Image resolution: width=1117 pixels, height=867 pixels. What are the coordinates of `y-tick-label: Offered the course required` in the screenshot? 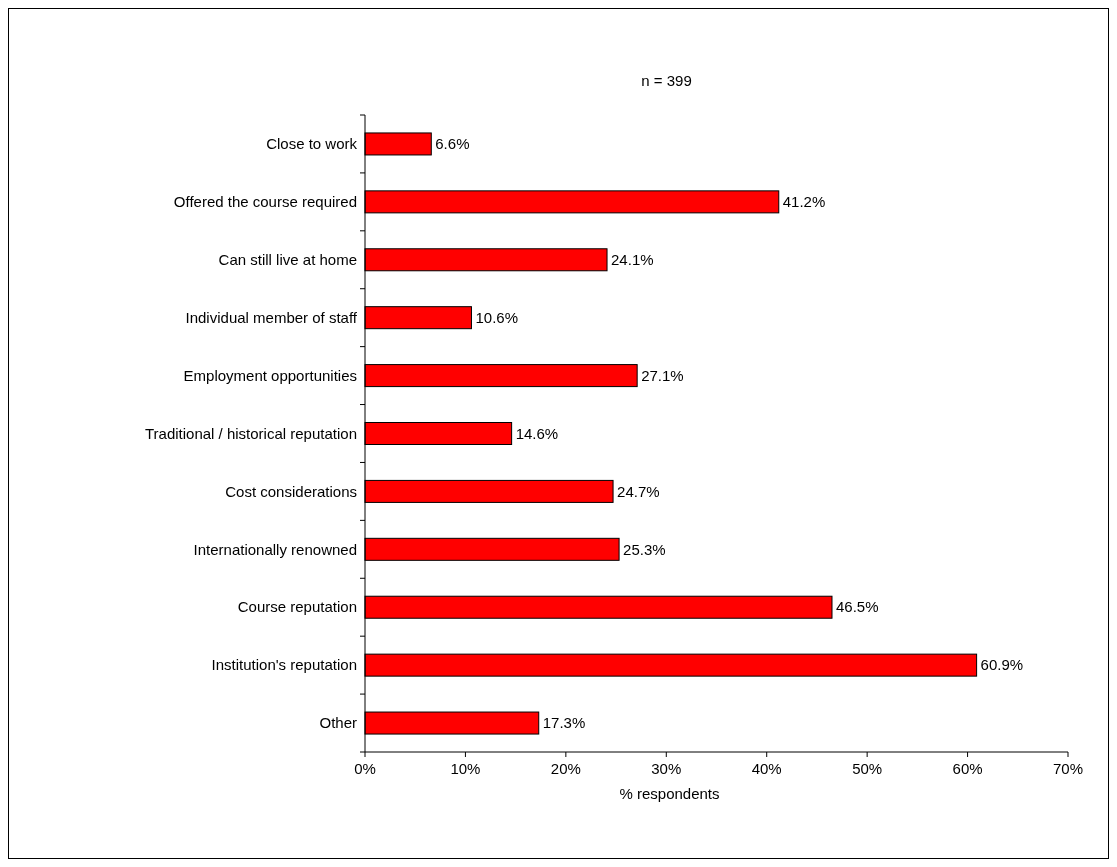 It's located at (265, 202).